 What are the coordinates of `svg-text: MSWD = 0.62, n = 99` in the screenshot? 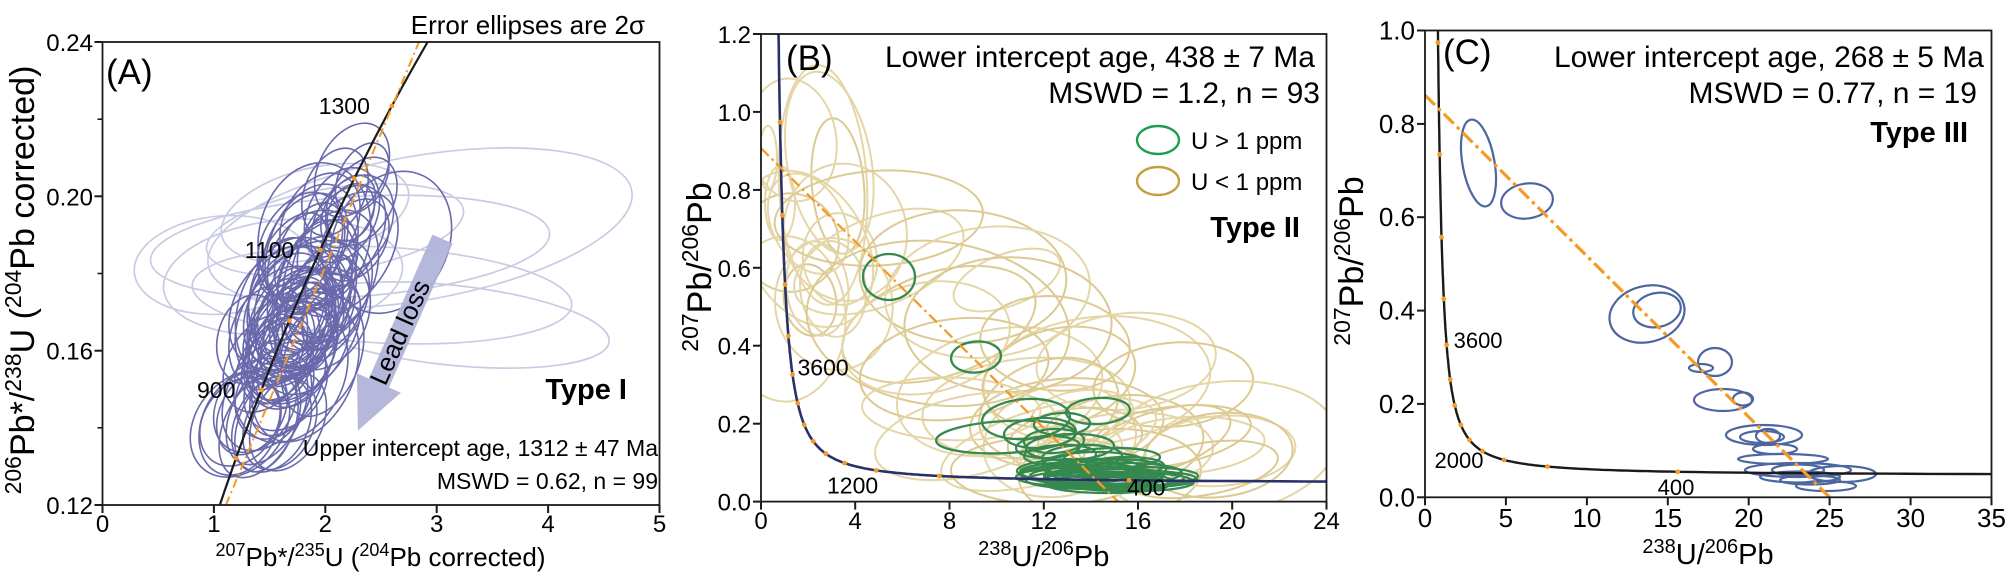 It's located at (547, 481).